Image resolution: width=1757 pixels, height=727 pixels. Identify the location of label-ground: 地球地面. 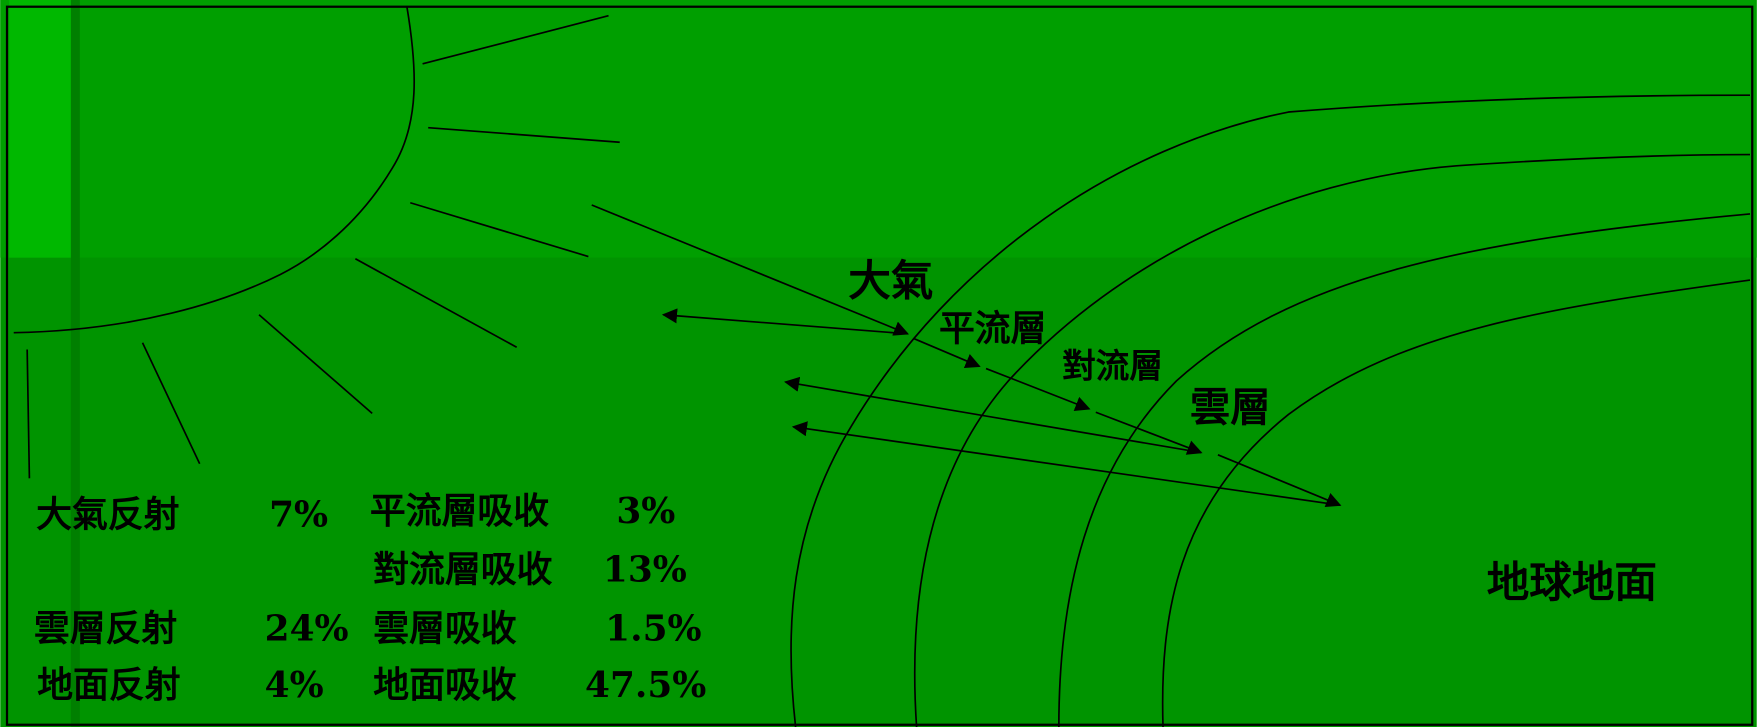
(1572, 583).